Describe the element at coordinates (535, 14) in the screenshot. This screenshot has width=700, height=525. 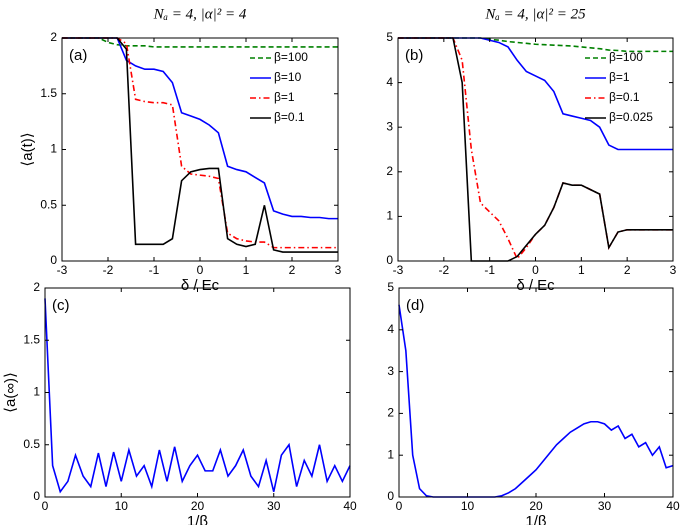
I see `chart-title: Nₐ = 4, |α|² = 25` at that location.